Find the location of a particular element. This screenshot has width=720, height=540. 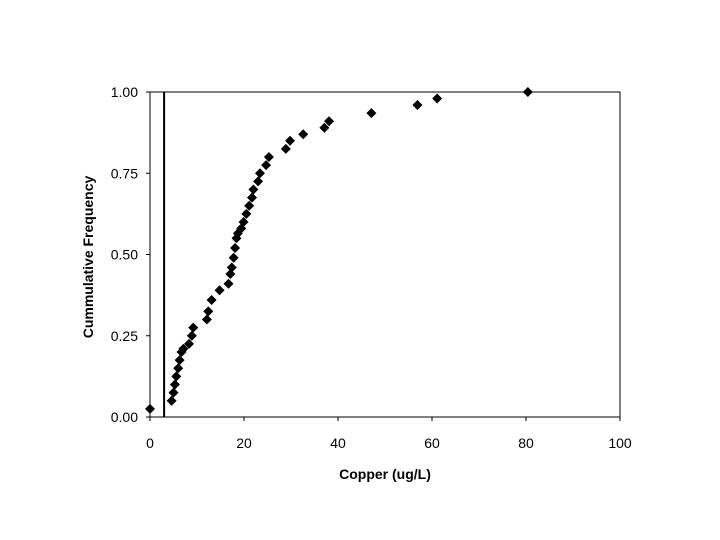

y-tick-label: 1.00 is located at coordinates (124, 92).